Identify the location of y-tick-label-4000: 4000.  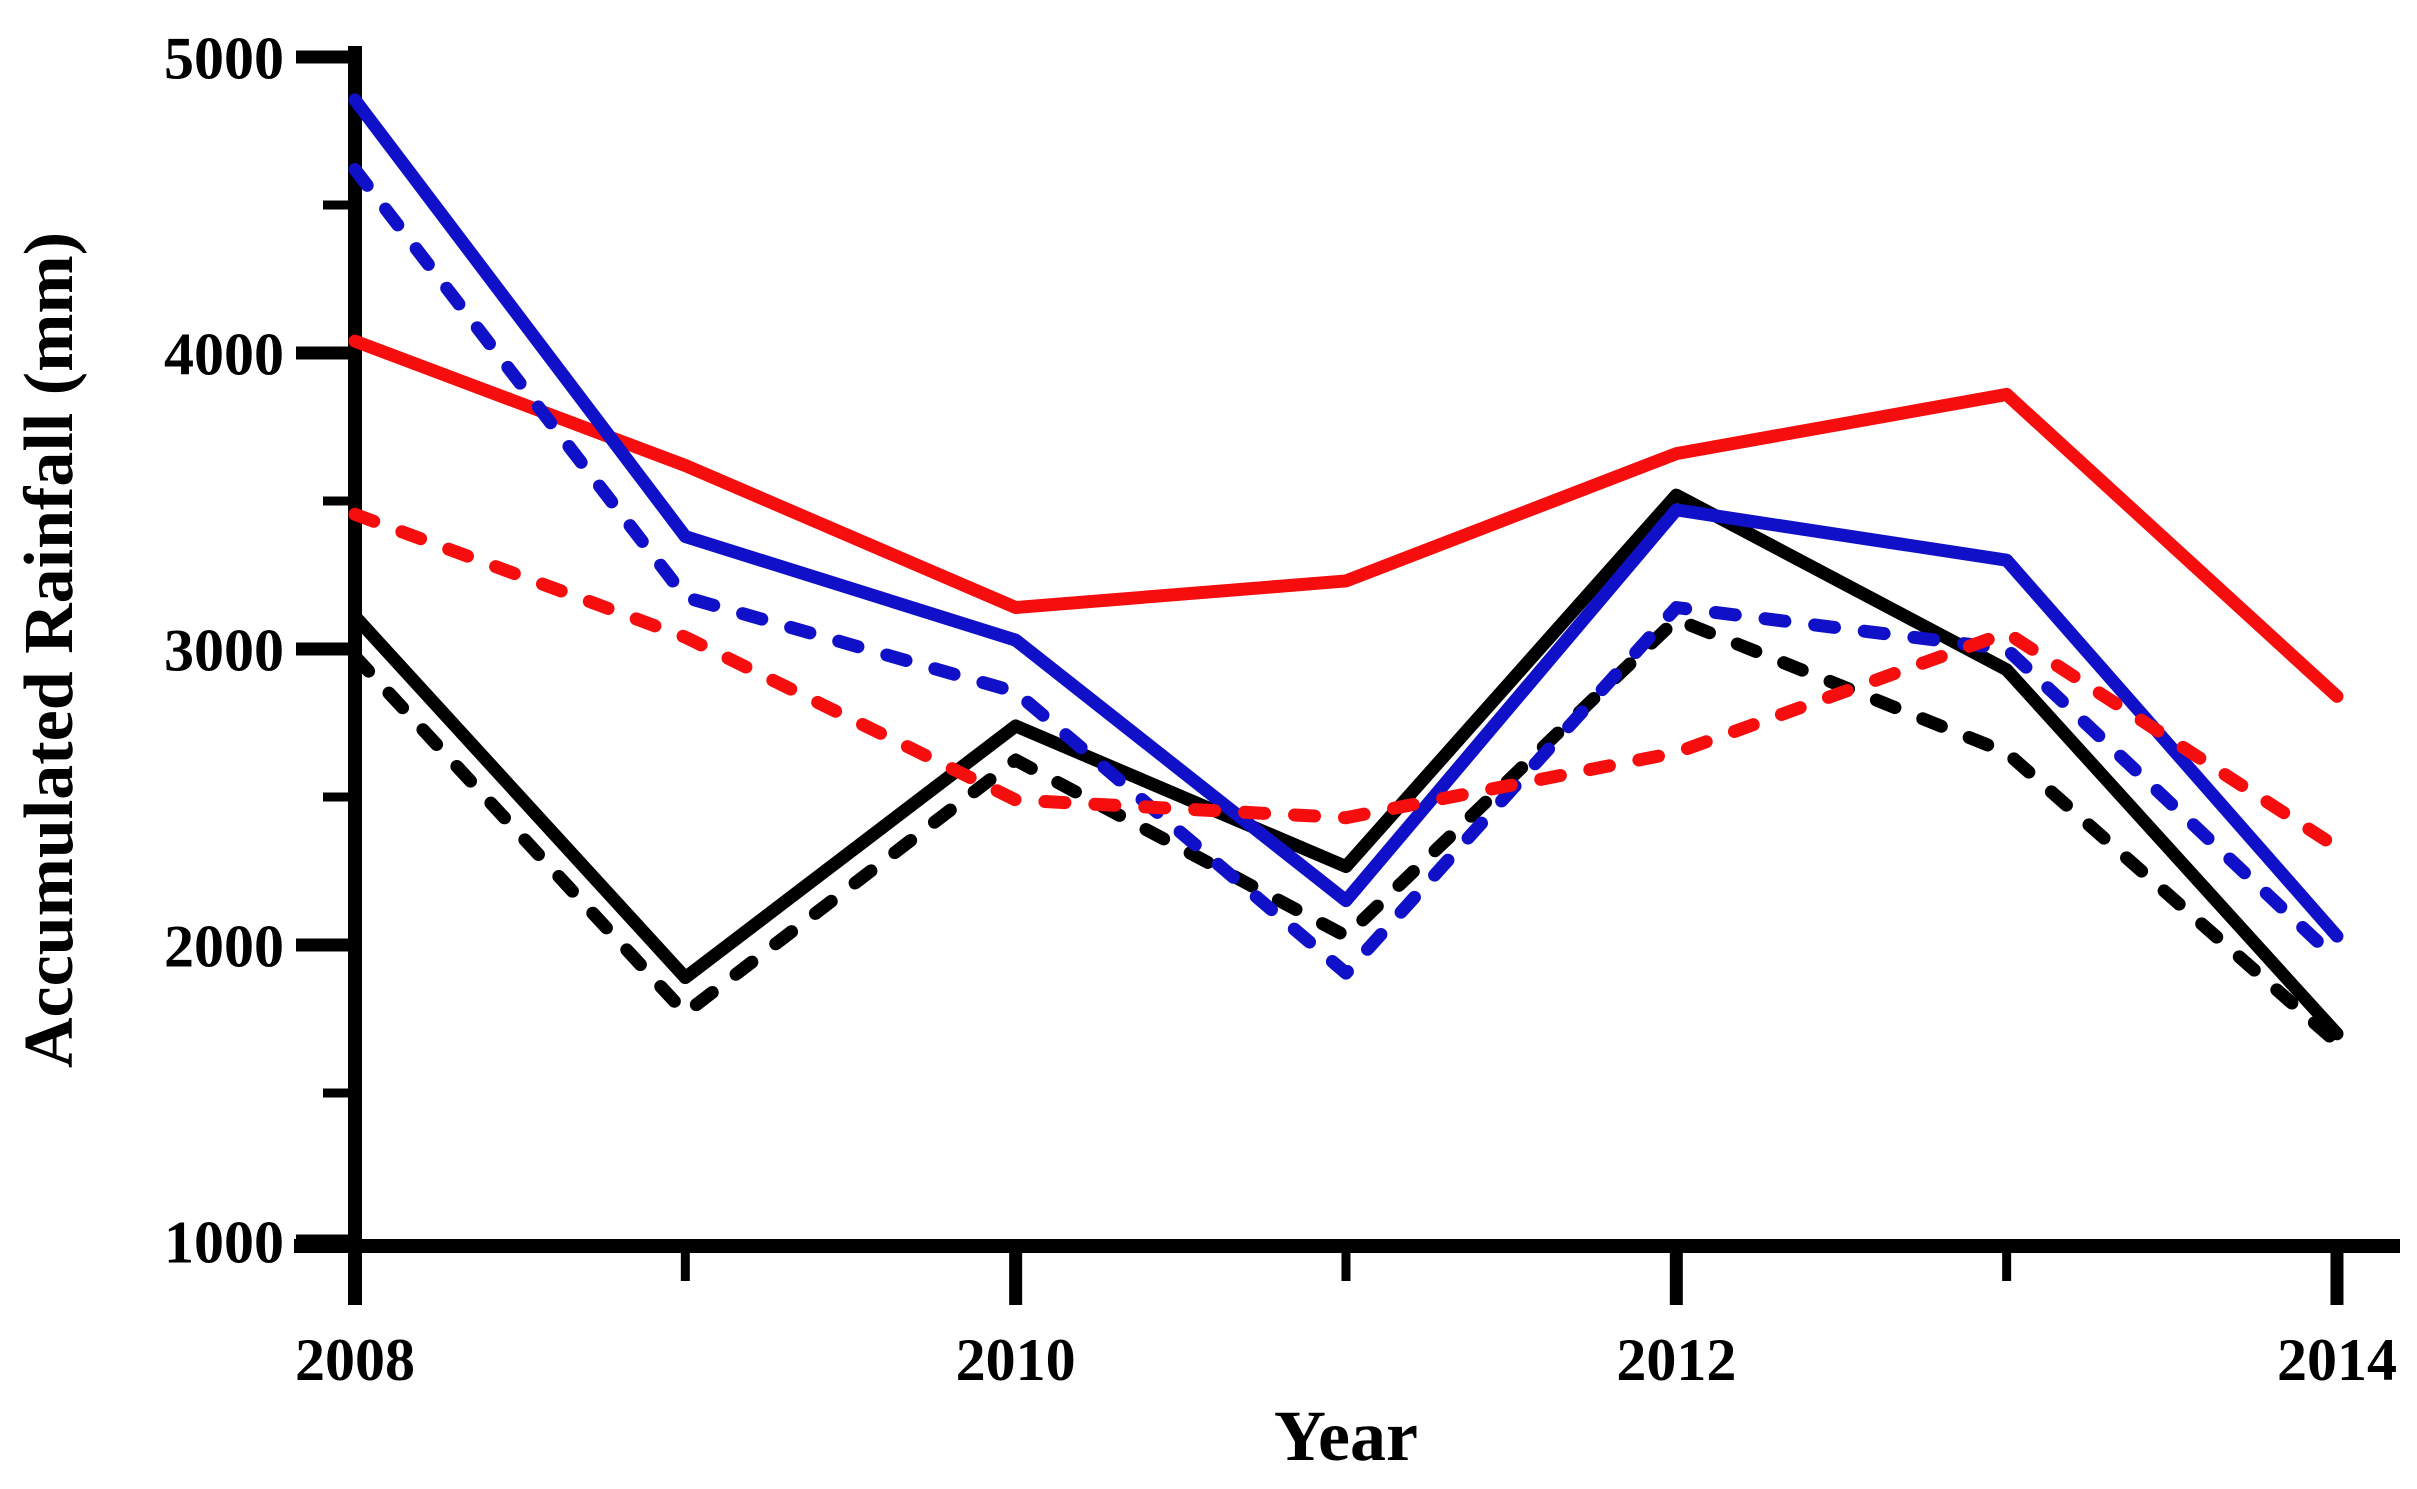
(224, 355).